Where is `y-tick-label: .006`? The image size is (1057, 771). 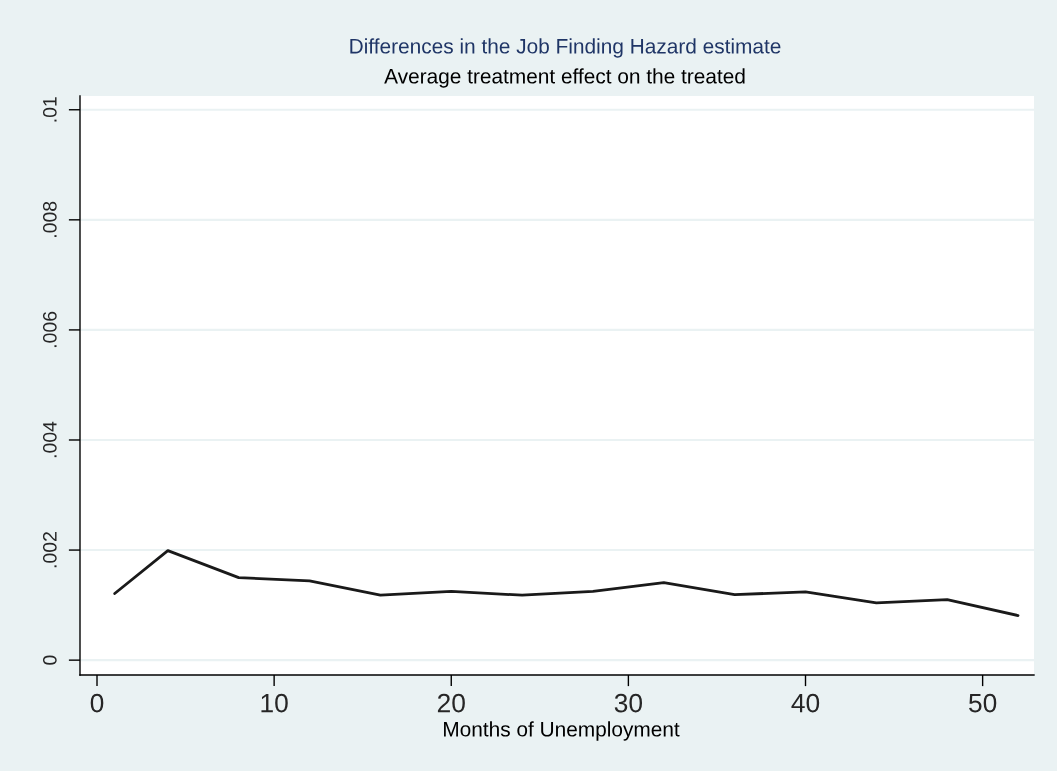
y-tick-label: .006 is located at coordinates (49, 329).